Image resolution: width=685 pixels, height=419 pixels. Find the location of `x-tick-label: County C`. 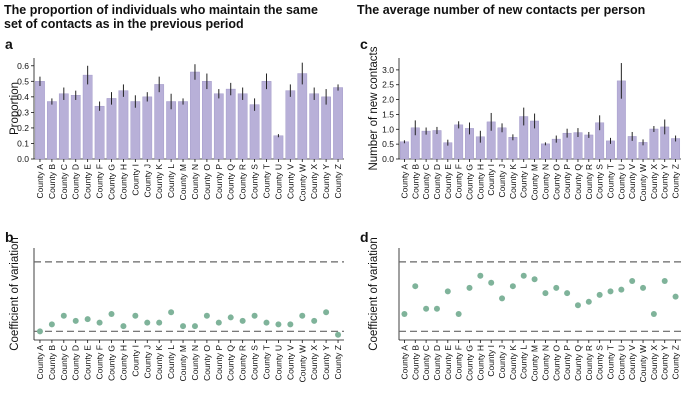

x-tick-label: County C is located at coordinates (426, 181).